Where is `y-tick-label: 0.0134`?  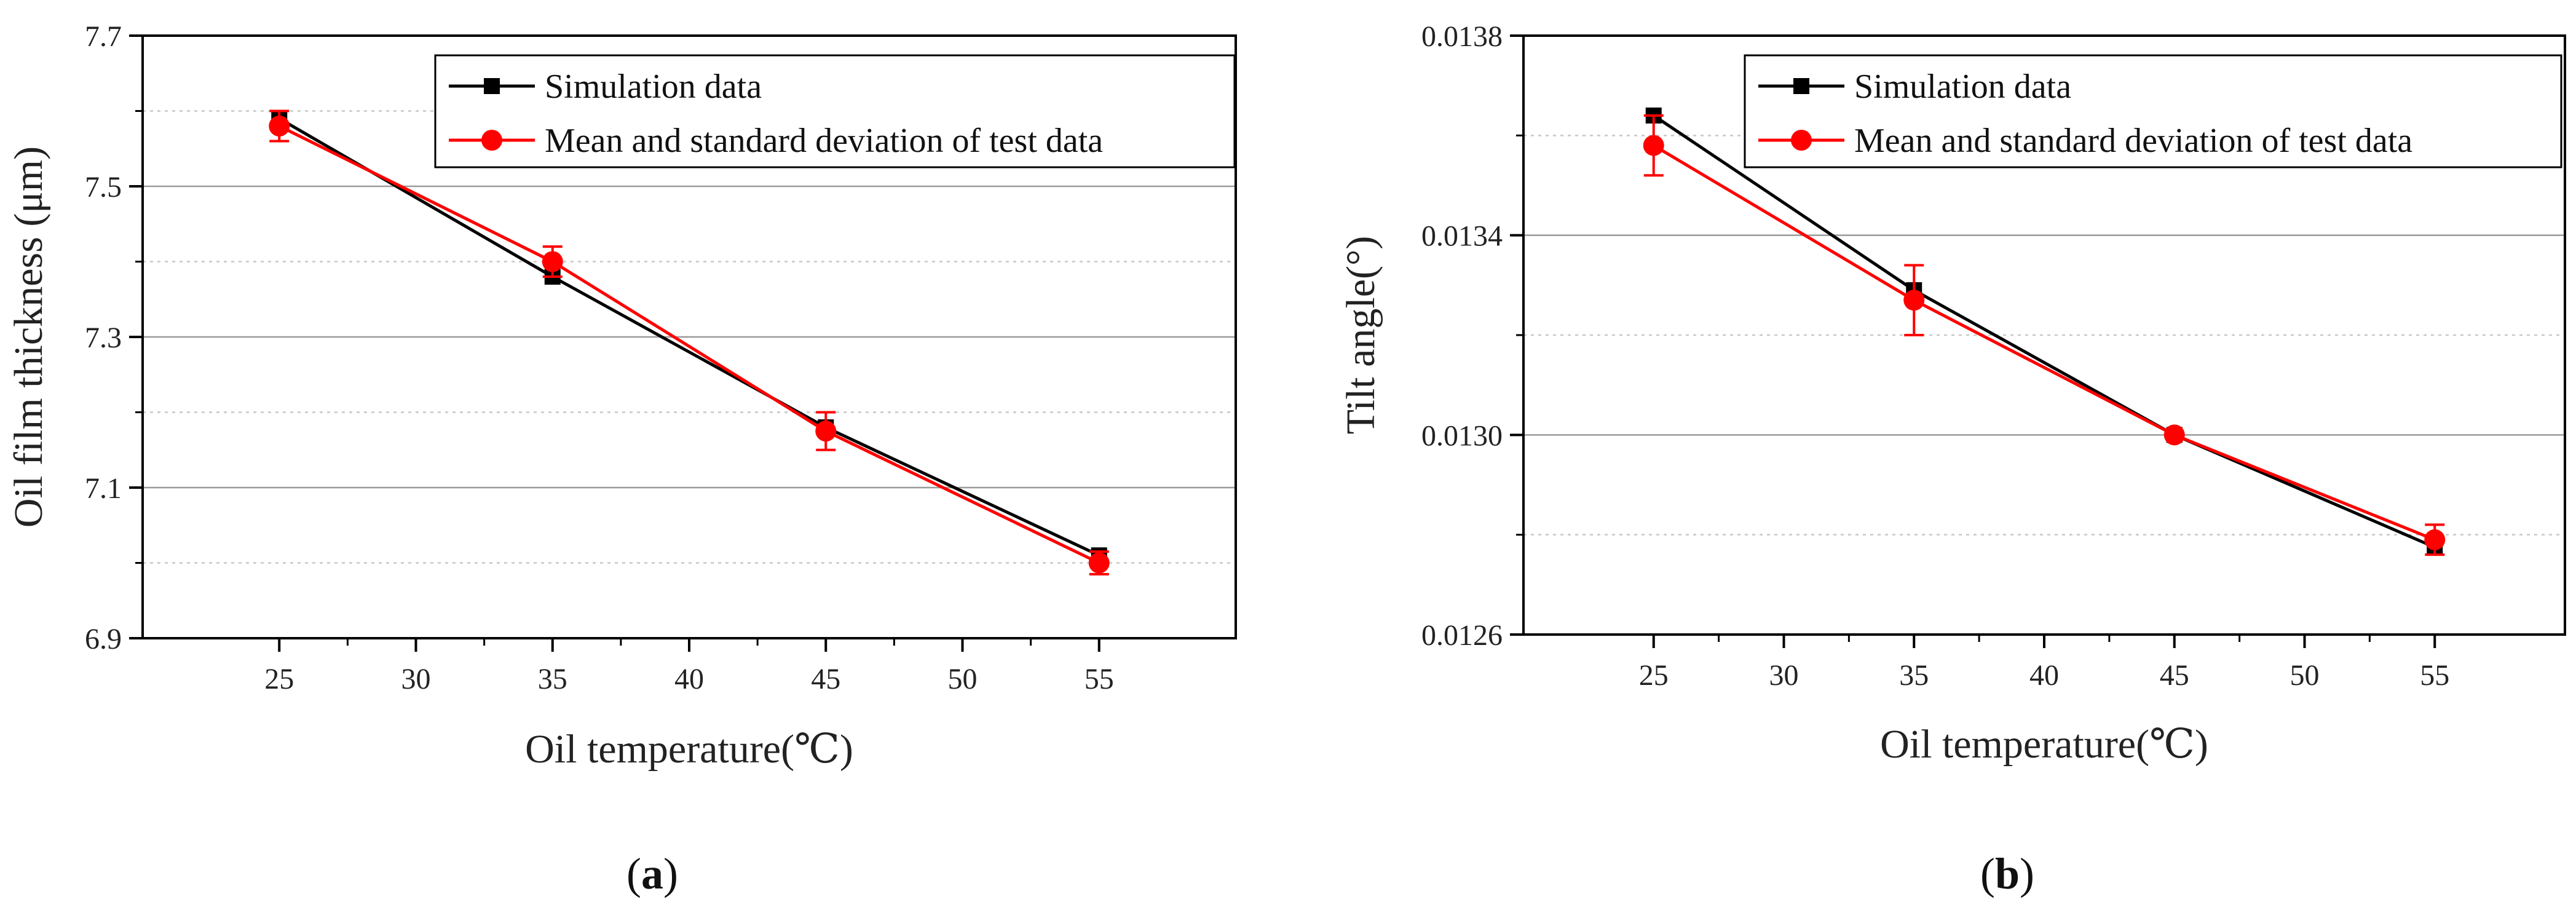 y-tick-label: 0.0134 is located at coordinates (1462, 236).